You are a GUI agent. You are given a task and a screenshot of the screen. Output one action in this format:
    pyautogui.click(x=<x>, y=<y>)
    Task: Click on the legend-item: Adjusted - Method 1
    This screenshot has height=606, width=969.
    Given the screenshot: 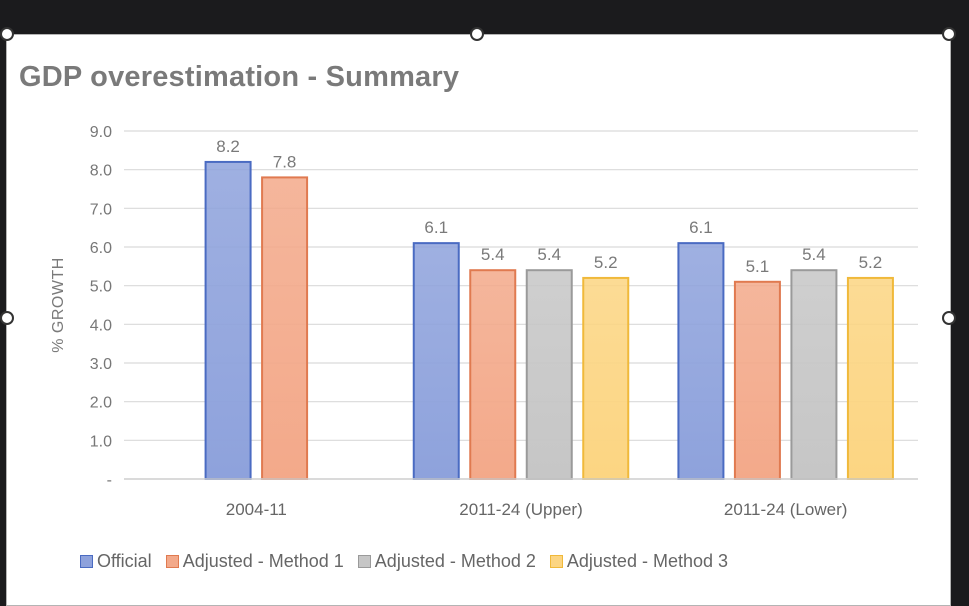 What is the action you would take?
    pyautogui.click(x=254, y=561)
    